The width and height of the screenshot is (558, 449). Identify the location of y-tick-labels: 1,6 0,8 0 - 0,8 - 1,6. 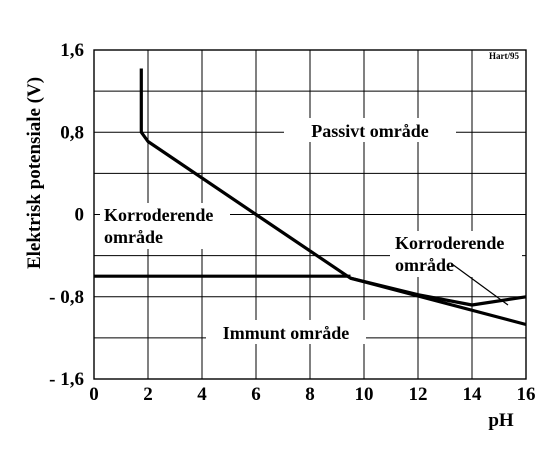
(66, 215).